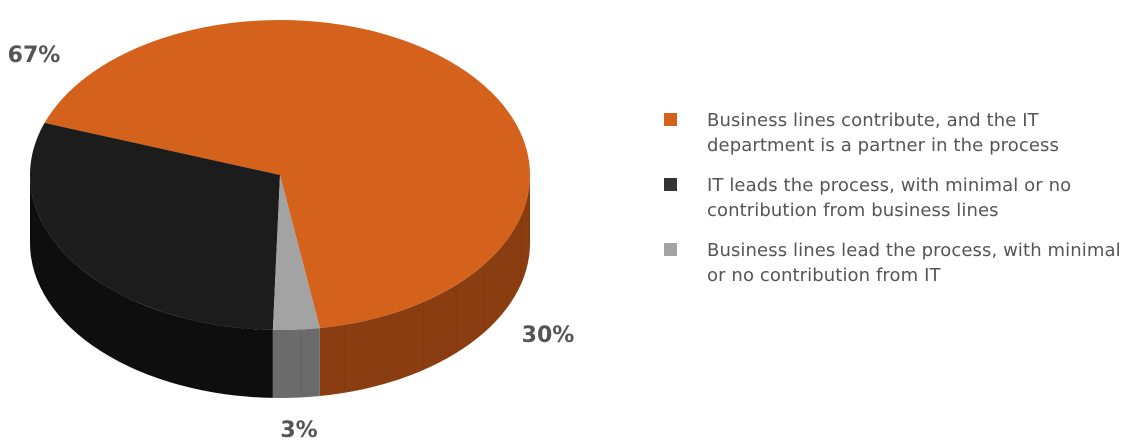 The height and width of the screenshot is (447, 1137). What do you see at coordinates (548, 335) in the screenshot?
I see `data-label-30: 30%` at bounding box center [548, 335].